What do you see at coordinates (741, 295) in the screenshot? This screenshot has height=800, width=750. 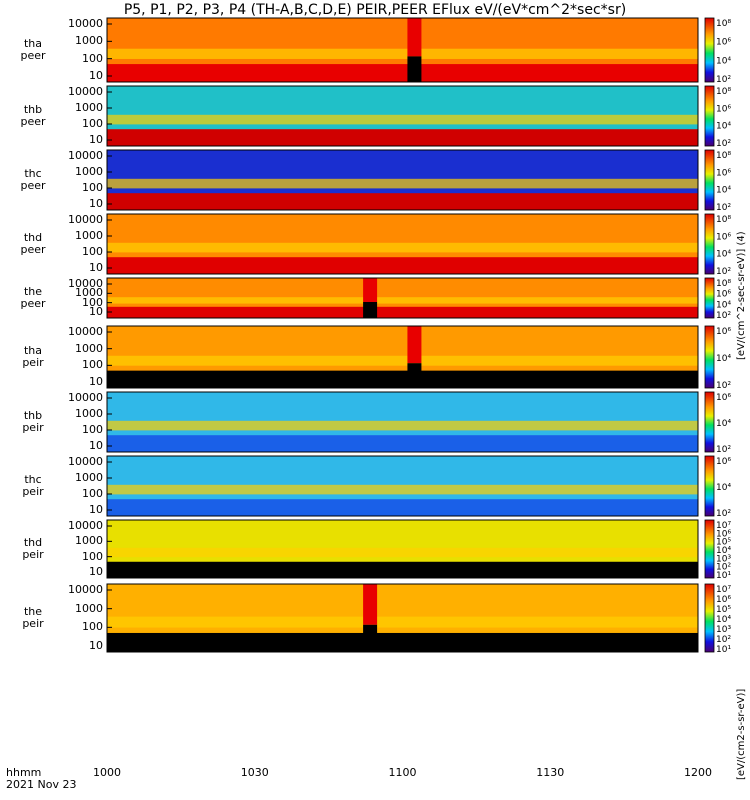 I see `colorbar-unit-top: [eV/(cm^2-sec-sr-eV)] (4)` at bounding box center [741, 295].